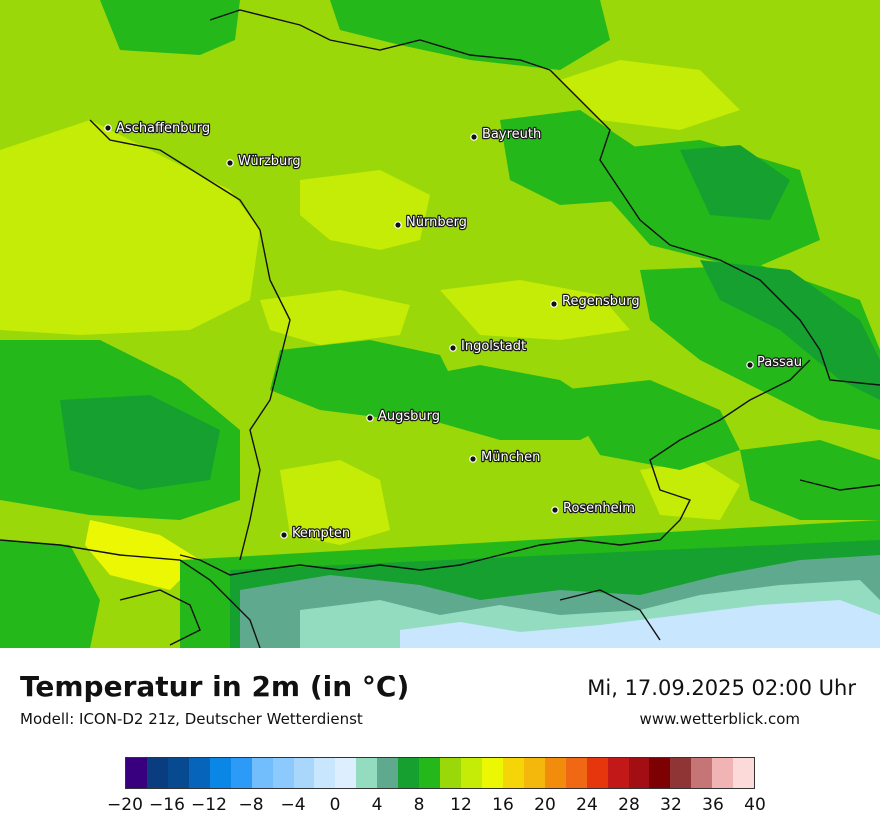 This screenshot has height=830, width=880. I want to click on temperature-field-minus4, so click(640, 624).